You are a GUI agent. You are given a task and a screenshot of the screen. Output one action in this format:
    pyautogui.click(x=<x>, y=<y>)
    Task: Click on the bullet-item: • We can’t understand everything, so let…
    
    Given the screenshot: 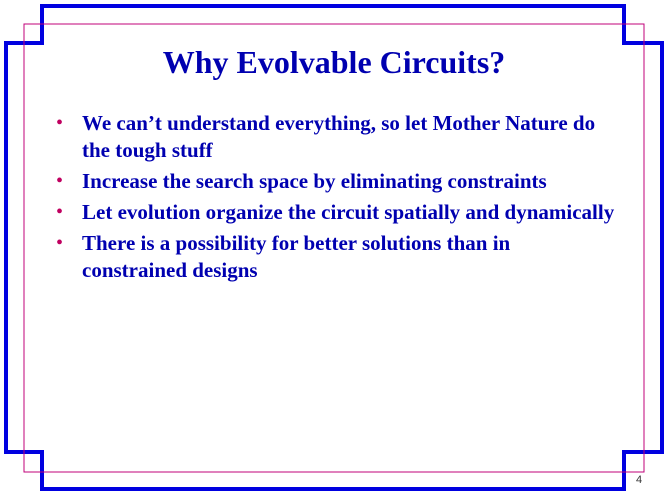 What is the action you would take?
    pyautogui.click(x=336, y=137)
    